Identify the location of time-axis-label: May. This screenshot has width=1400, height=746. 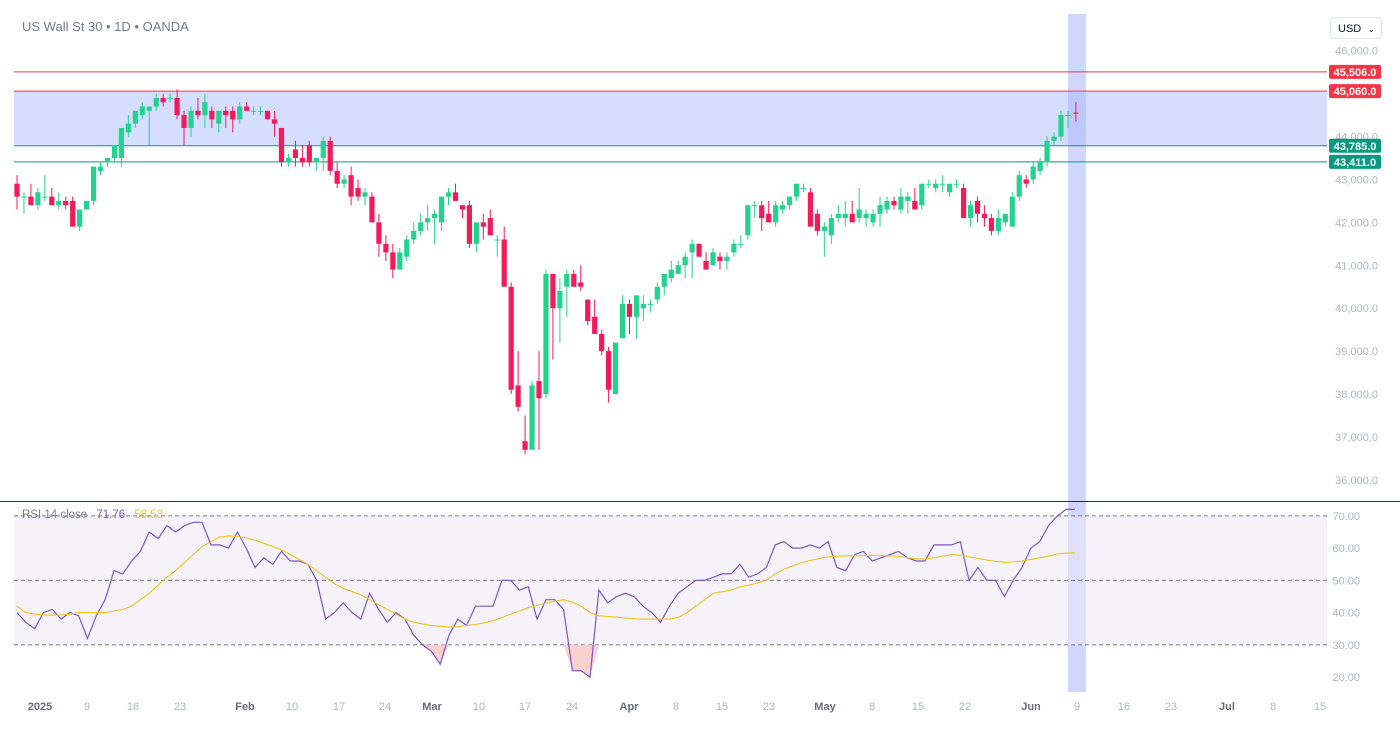
(825, 707).